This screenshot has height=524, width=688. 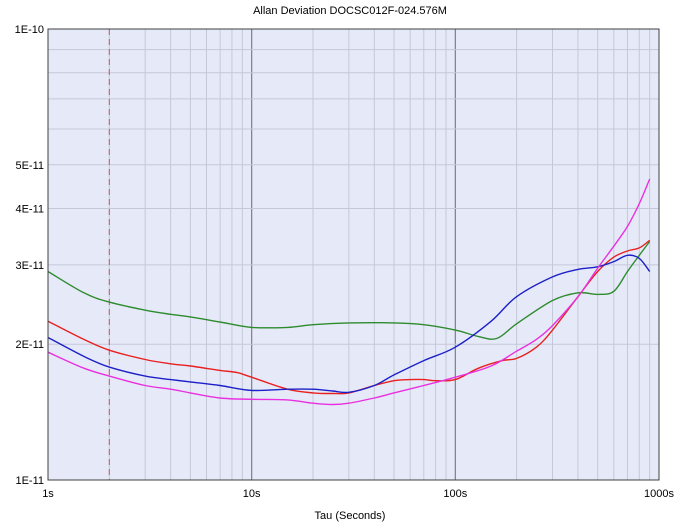 I want to click on x-tick-label: 1000s, so click(x=659, y=494).